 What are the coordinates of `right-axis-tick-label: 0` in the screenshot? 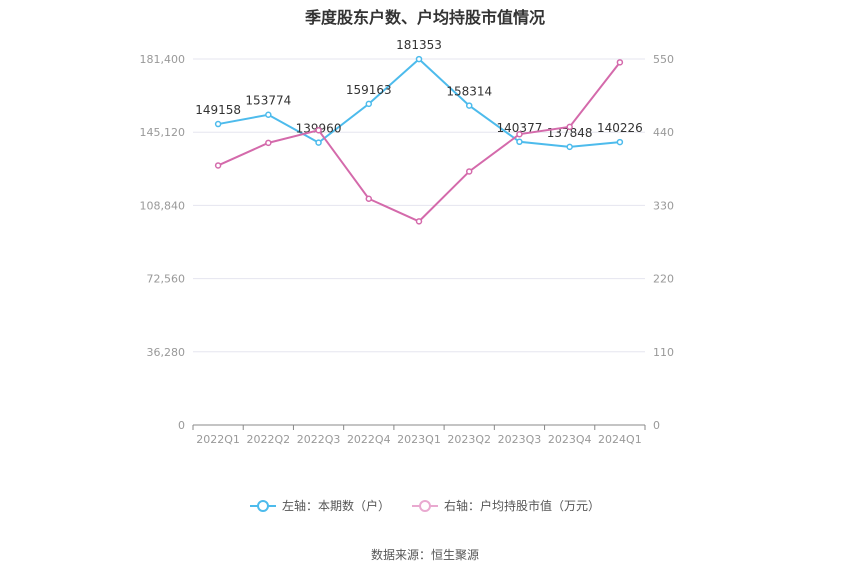 It's located at (656, 425).